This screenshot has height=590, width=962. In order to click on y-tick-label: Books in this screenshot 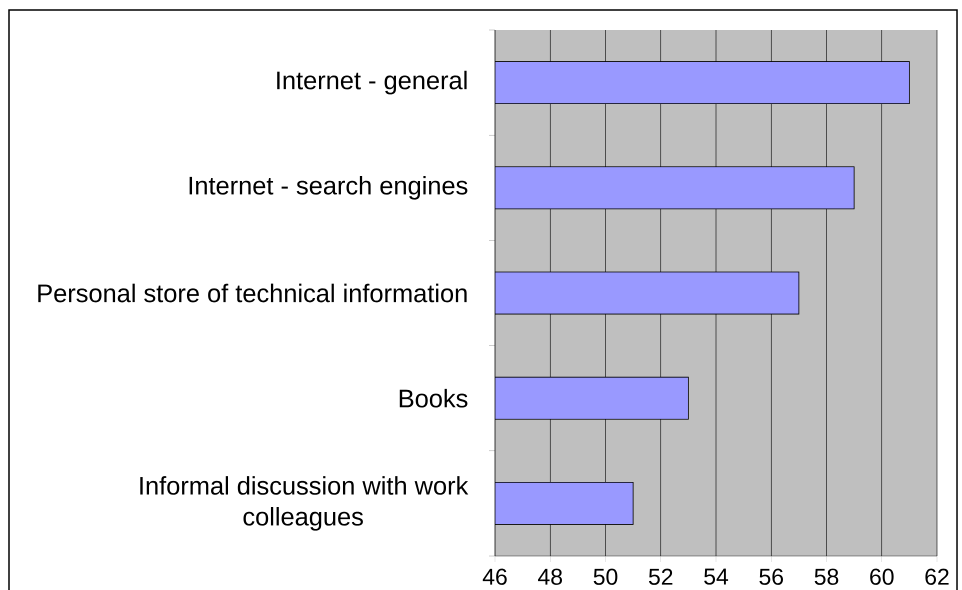, I will do `click(434, 398)`.